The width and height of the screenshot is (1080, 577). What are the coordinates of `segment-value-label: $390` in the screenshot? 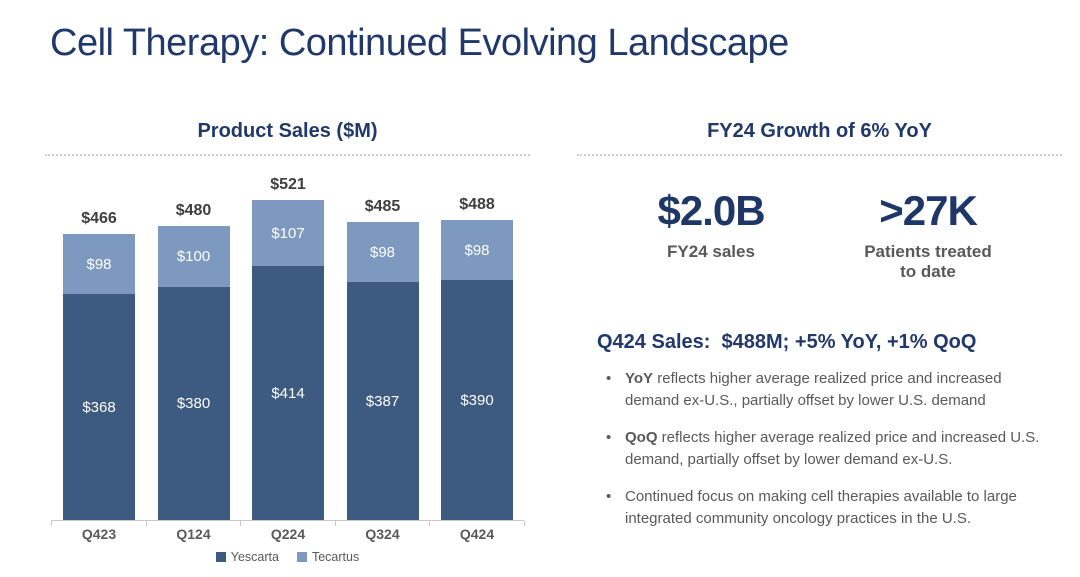 It's located at (477, 400).